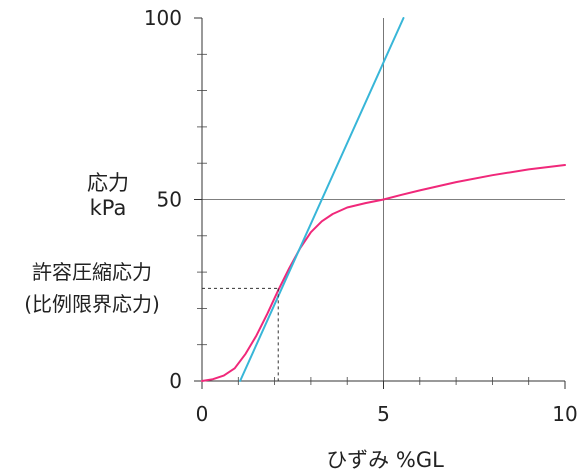 The width and height of the screenshot is (588, 475). I want to click on x-tick-label: 0, so click(202, 414).